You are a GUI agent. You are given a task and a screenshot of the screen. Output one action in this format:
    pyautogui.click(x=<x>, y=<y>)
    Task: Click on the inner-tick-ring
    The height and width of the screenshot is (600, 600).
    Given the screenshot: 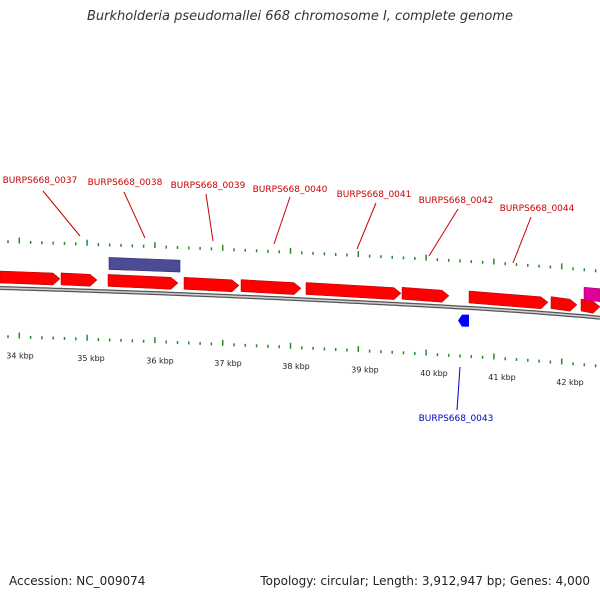 What is the action you would take?
    pyautogui.click(x=302, y=350)
    